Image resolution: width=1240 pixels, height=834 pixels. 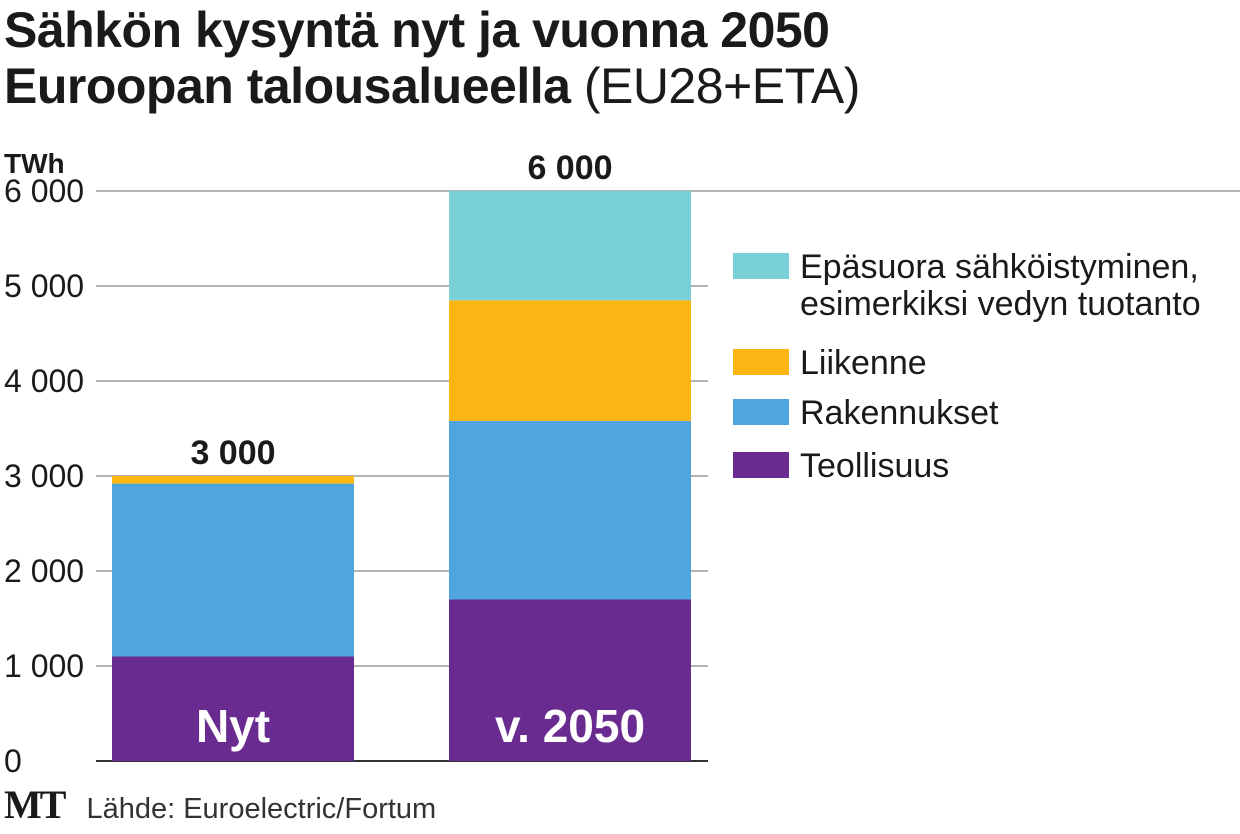 I want to click on title-line-2: Euroopan talousalueella, so click(x=287, y=86).